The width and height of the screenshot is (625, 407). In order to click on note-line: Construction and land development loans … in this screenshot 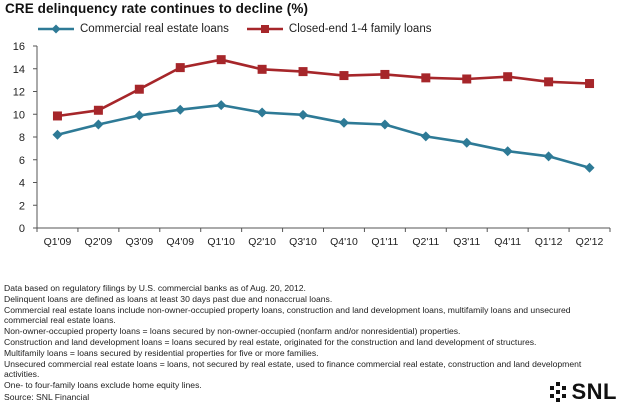, I will do `click(270, 341)`.